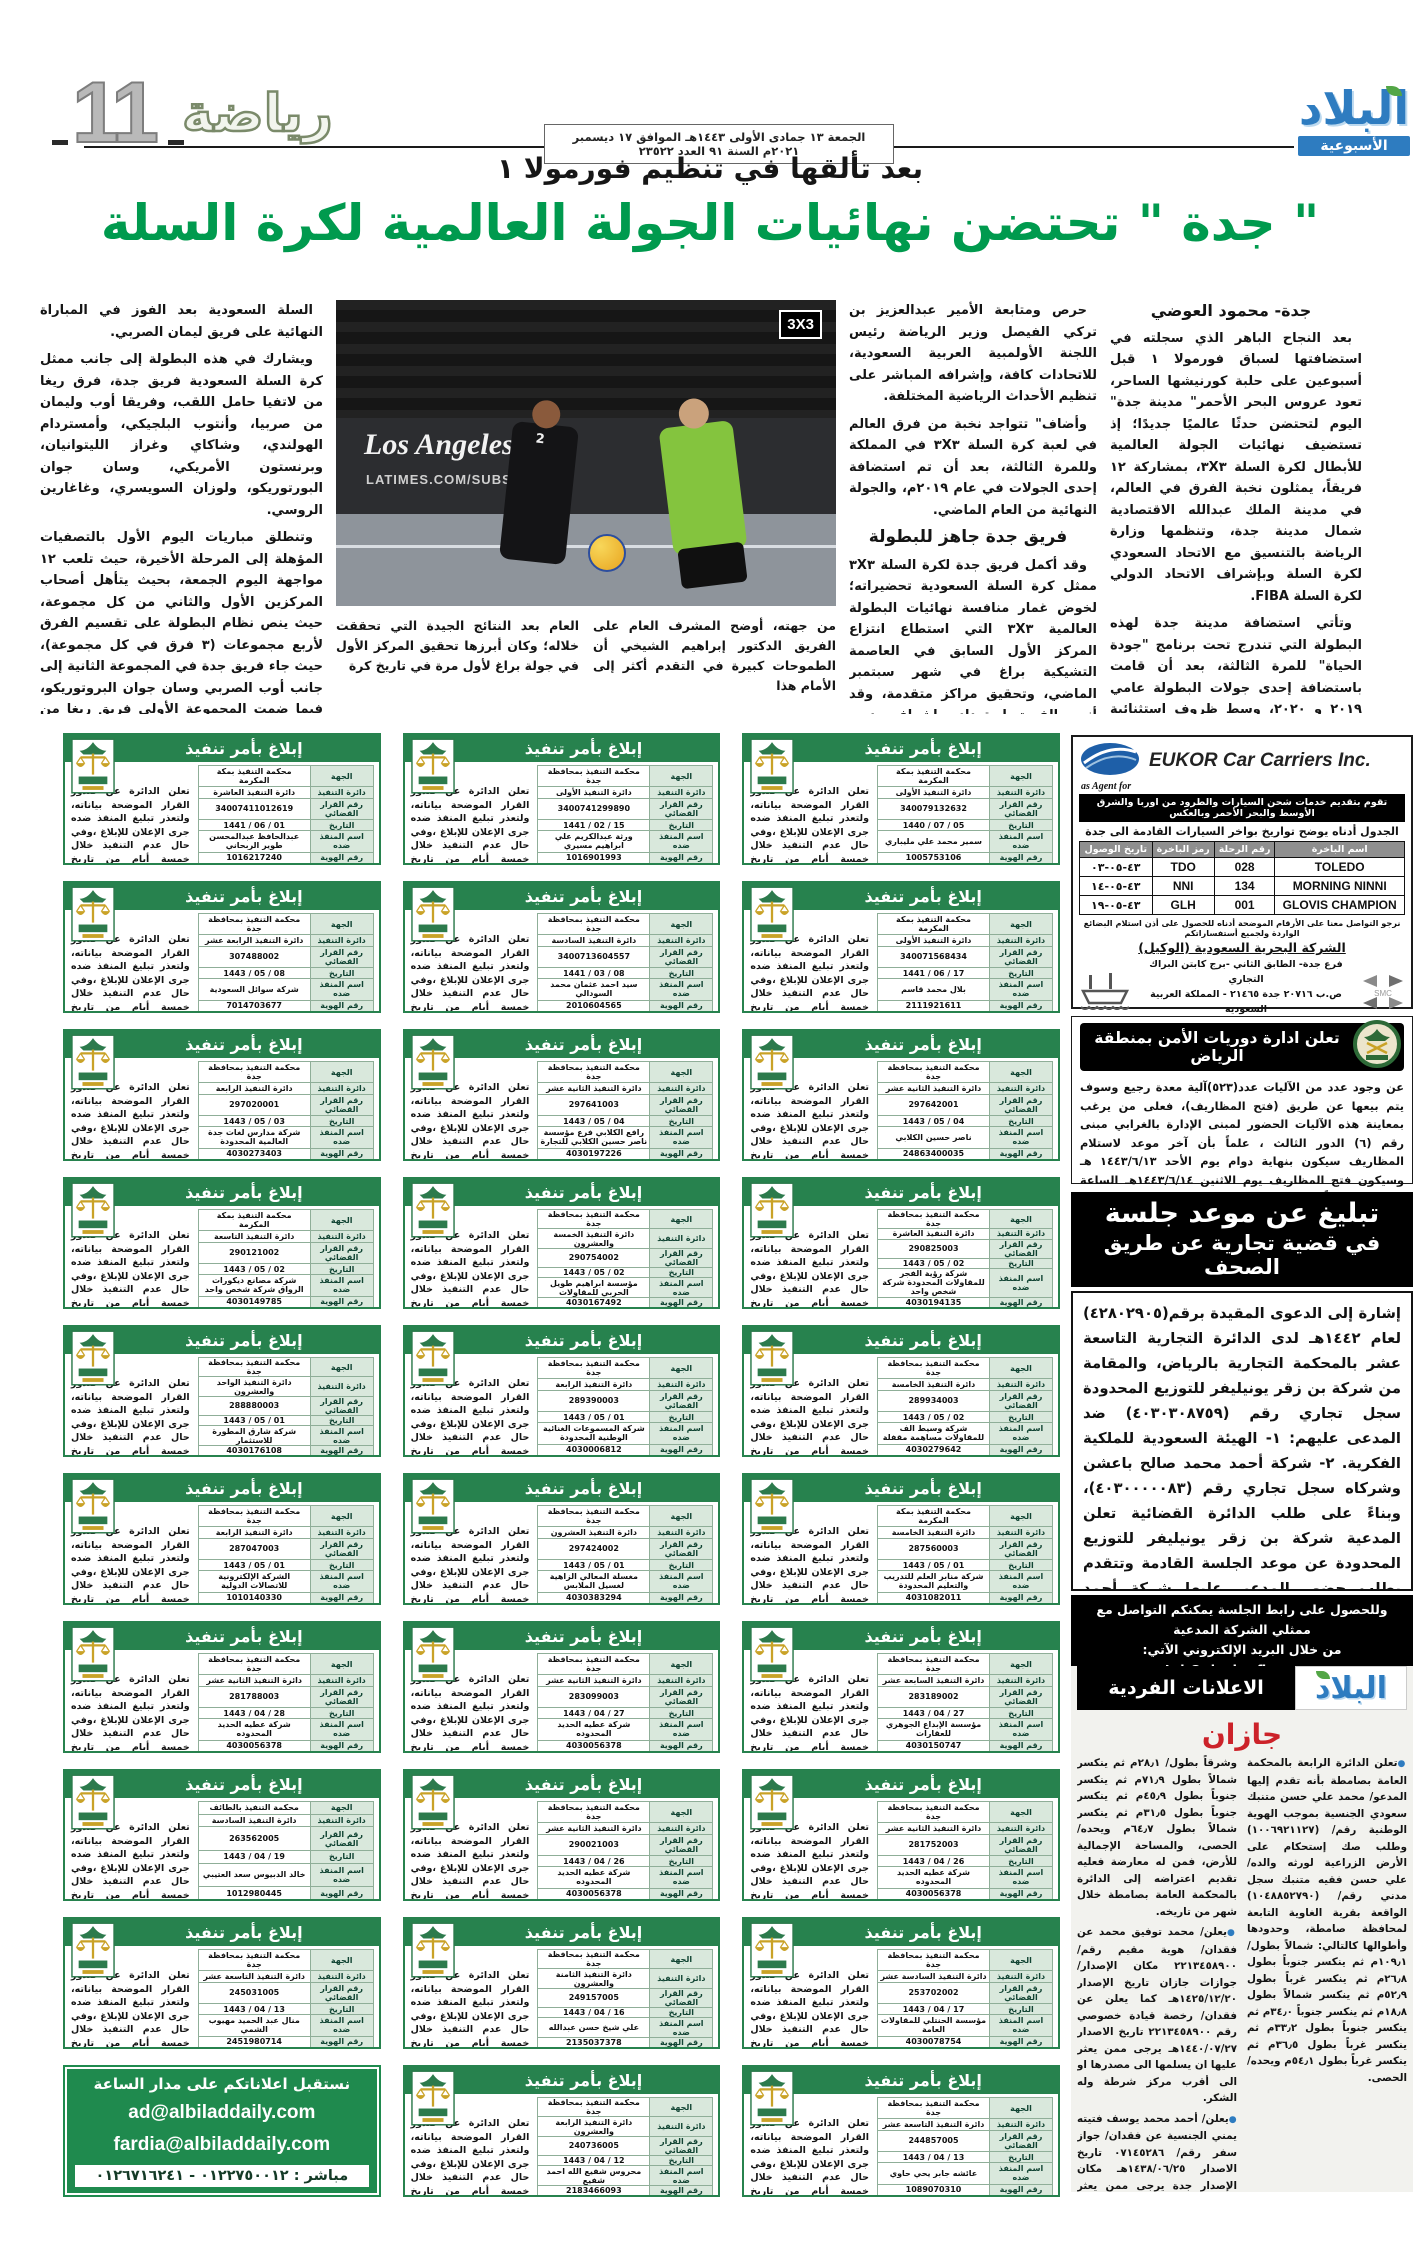 The height and width of the screenshot is (2252, 1420). What do you see at coordinates (594, 825) in the screenshot?
I see `date-value: 15 / 02 / 1441` at bounding box center [594, 825].